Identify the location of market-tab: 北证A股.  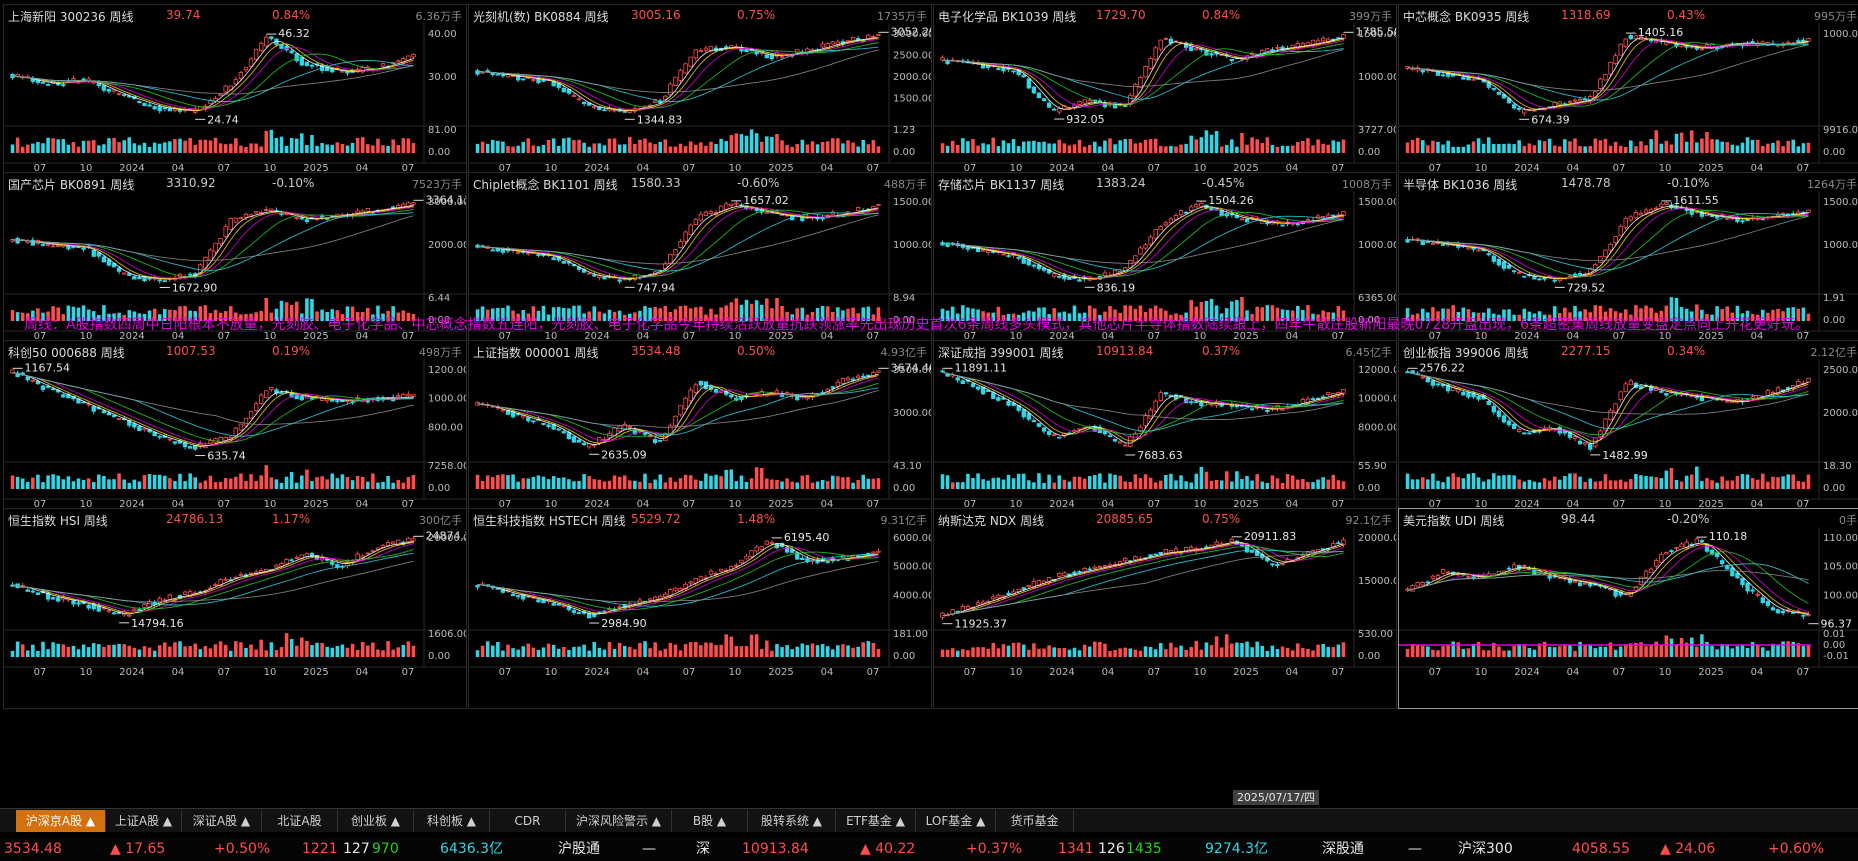
(300, 821).